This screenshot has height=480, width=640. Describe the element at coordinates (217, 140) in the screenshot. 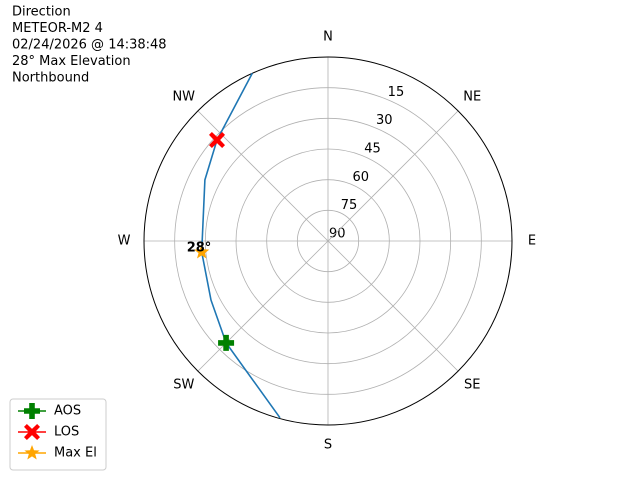

I see `marker-x` at that location.